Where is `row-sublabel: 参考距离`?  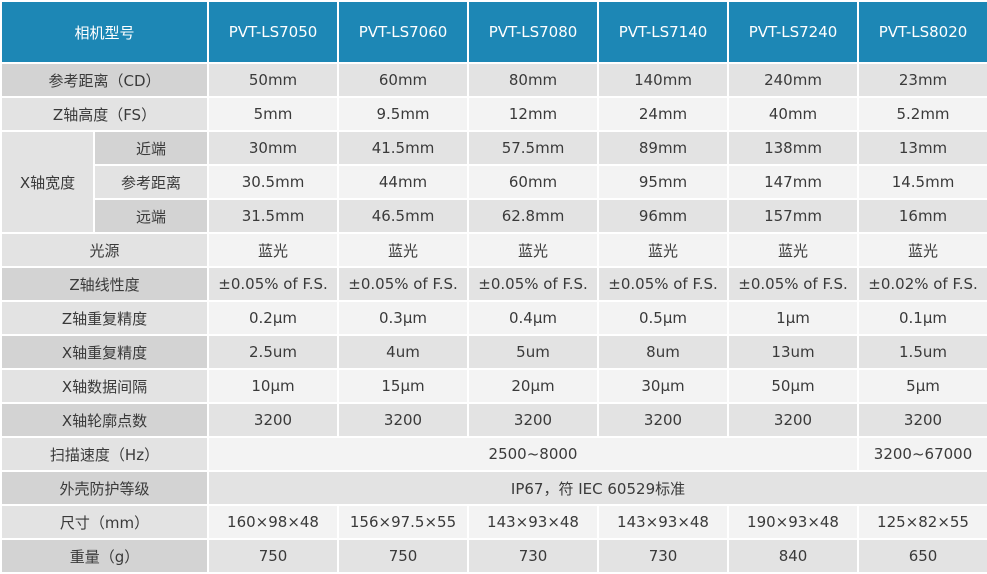
row-sublabel: 参考距离 is located at coordinates (151, 182).